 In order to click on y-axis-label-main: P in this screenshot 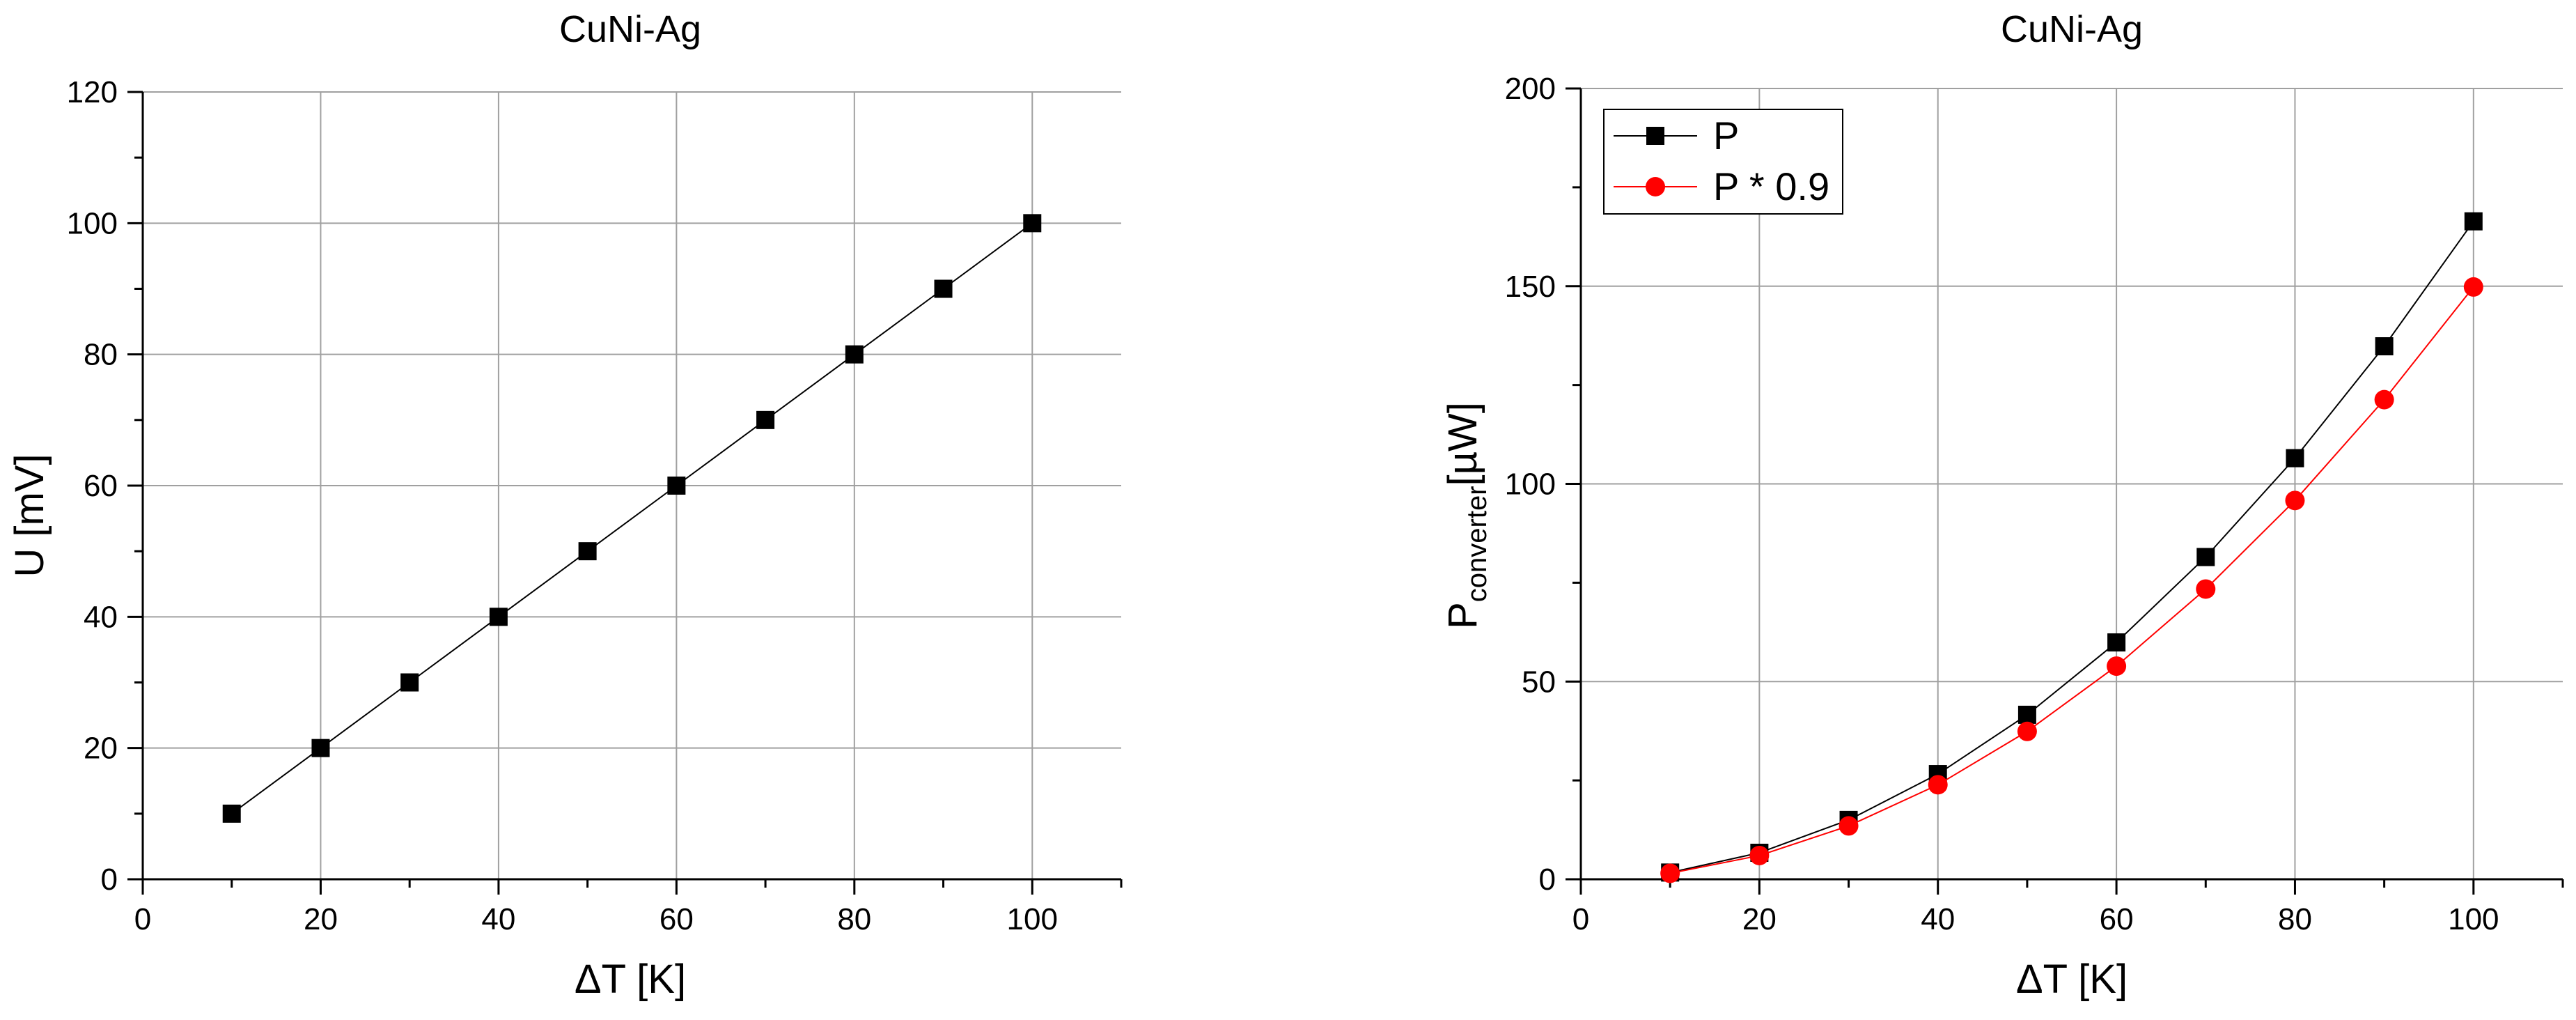, I will do `click(1463, 615)`.